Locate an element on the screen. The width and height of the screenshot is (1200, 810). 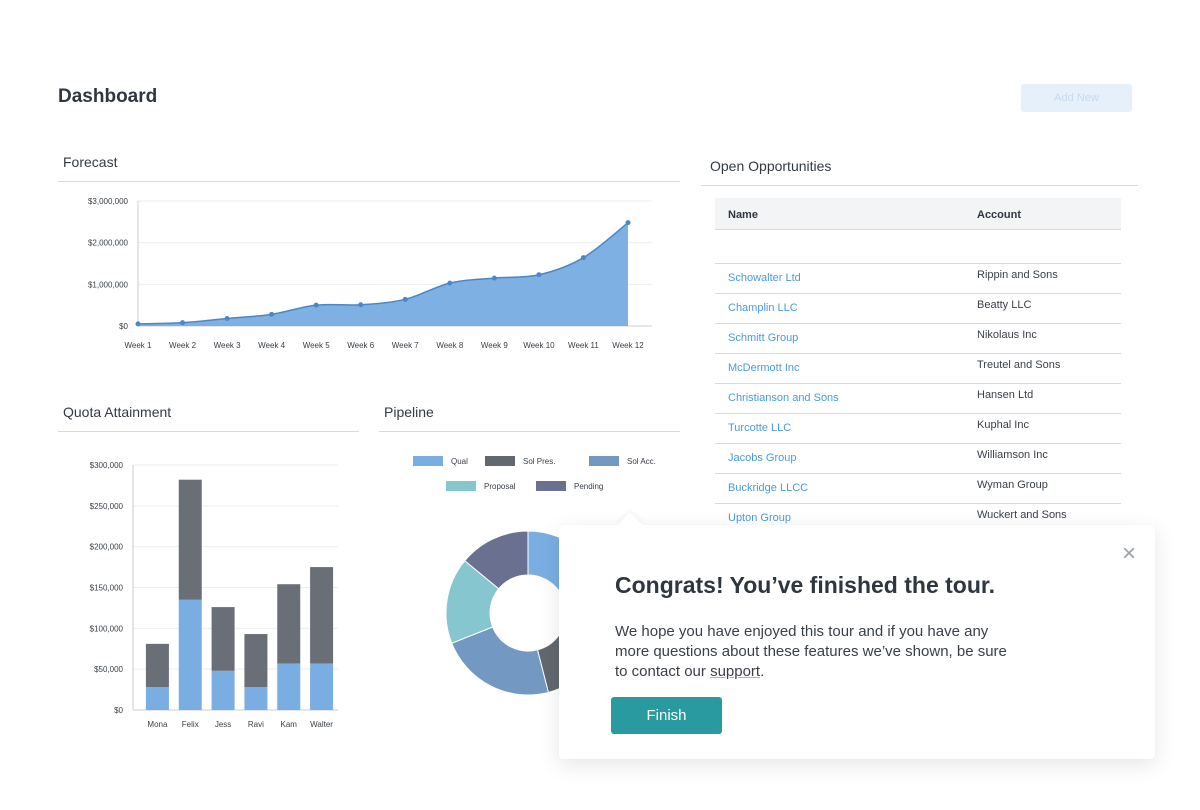
legend-label: Proposal is located at coordinates (500, 486).